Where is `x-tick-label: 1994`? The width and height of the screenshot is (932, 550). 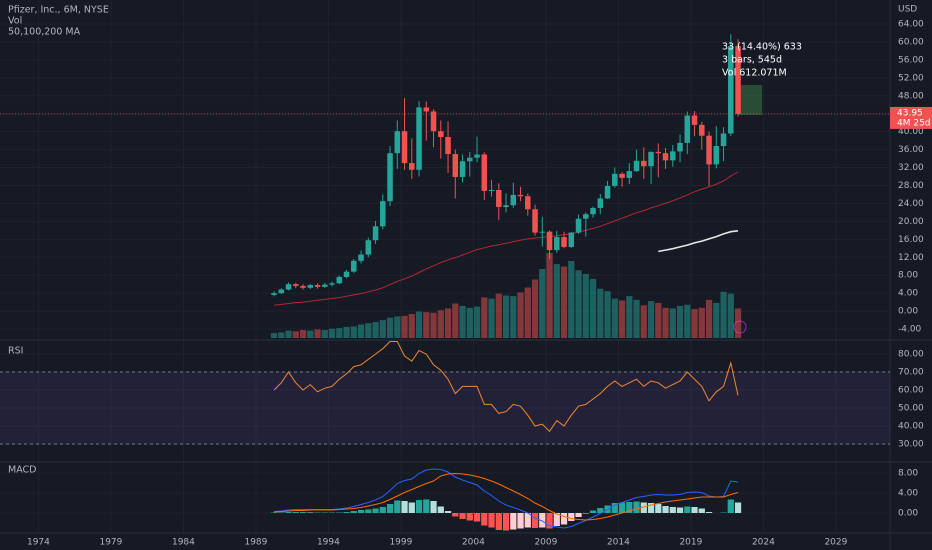
x-tick-label: 1994 is located at coordinates (328, 543).